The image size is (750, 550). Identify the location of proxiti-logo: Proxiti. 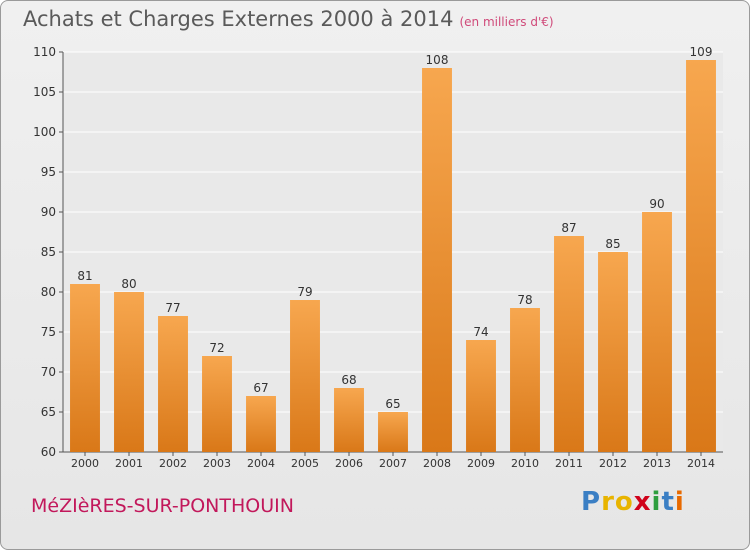
(633, 502).